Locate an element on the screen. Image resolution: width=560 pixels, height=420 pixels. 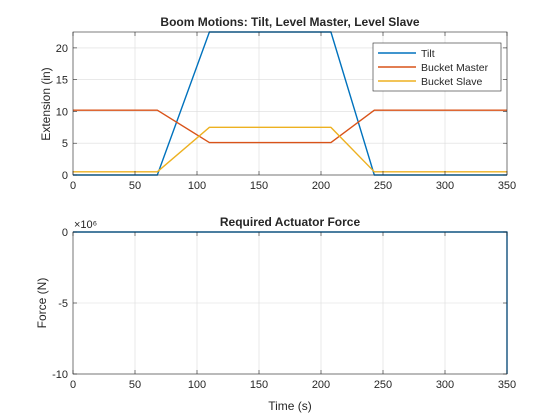
top-xtick-label-3: 150 is located at coordinates (259, 186).